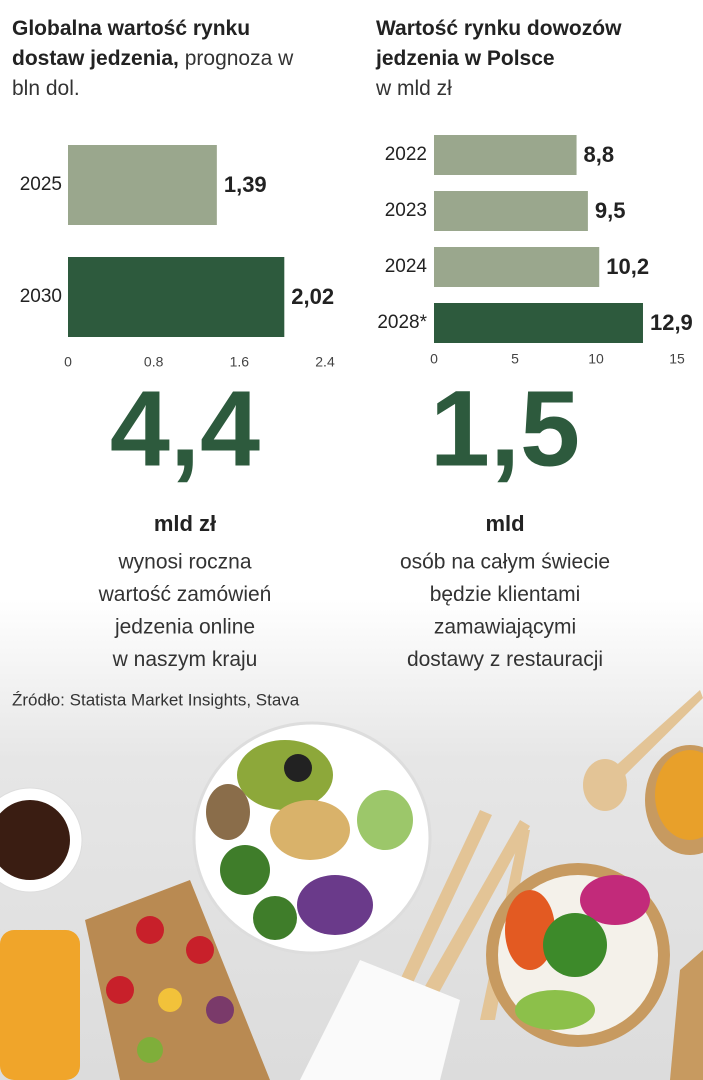 The width and height of the screenshot is (703, 1080). Describe the element at coordinates (41, 184) in the screenshot. I see `category-label: 2025` at that location.